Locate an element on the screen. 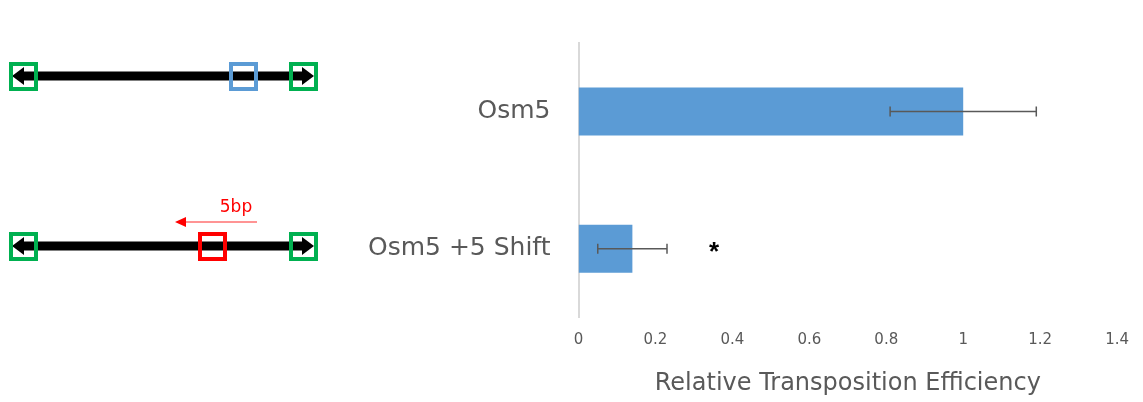 This screenshot has width=1143, height=402. x-tick-label: 0 is located at coordinates (578, 339).